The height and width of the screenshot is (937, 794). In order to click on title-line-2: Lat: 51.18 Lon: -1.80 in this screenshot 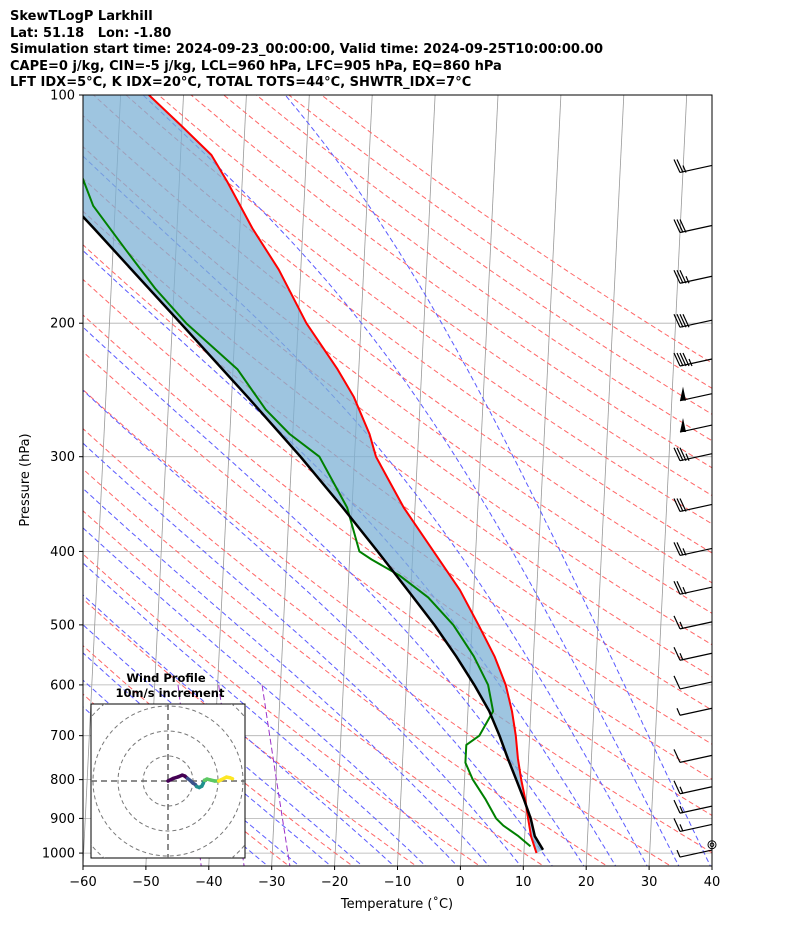, I will do `click(91, 33)`.